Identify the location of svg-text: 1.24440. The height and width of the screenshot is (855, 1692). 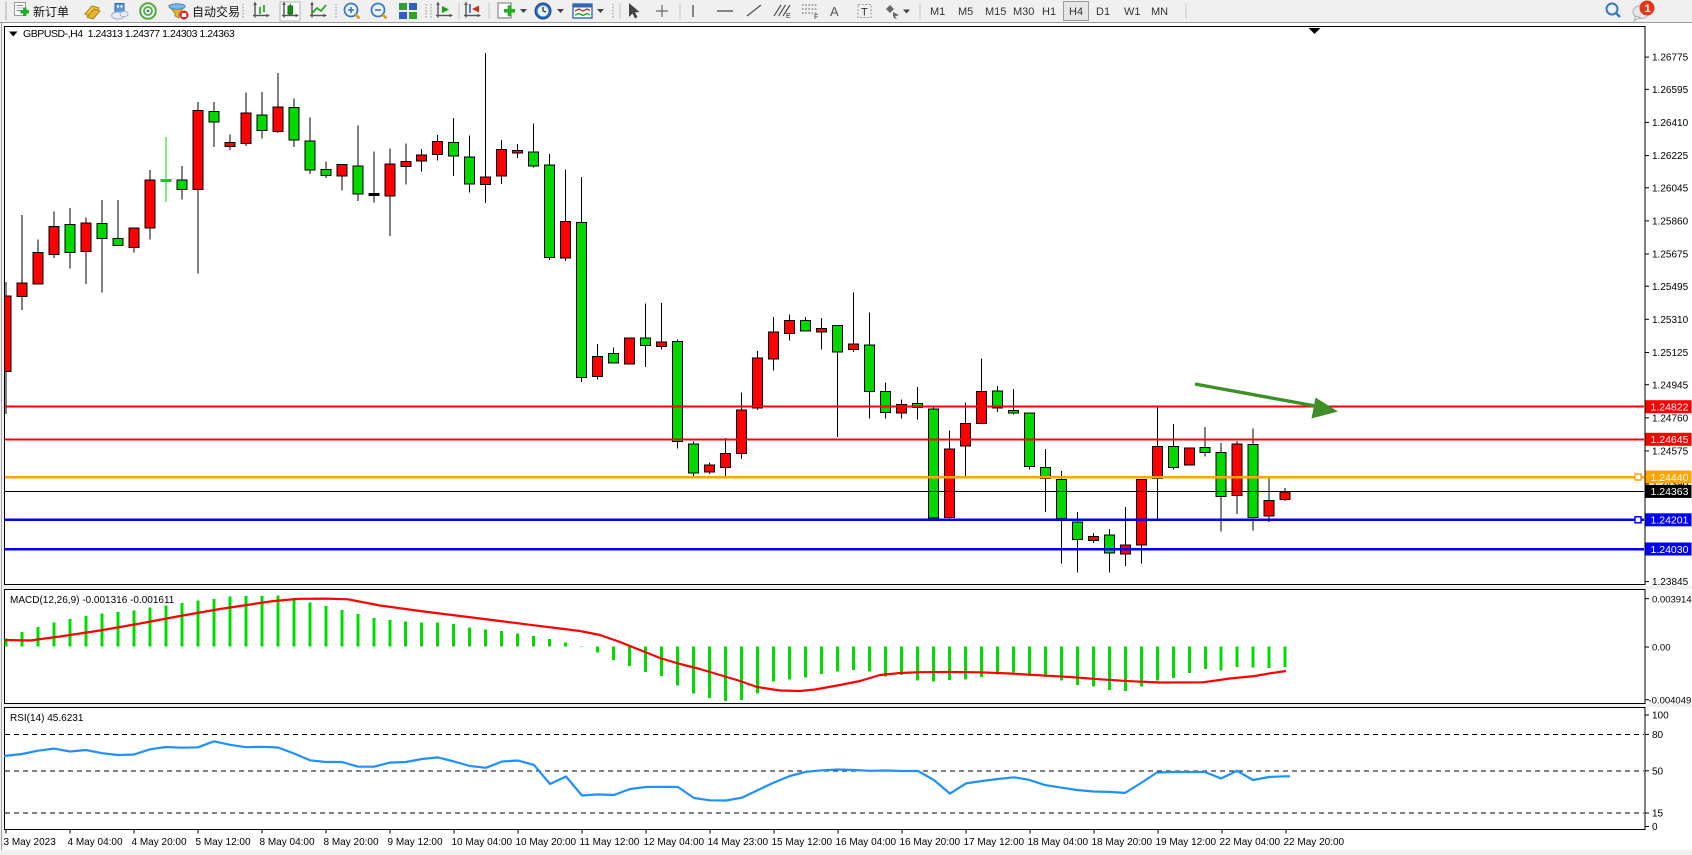
(1670, 478).